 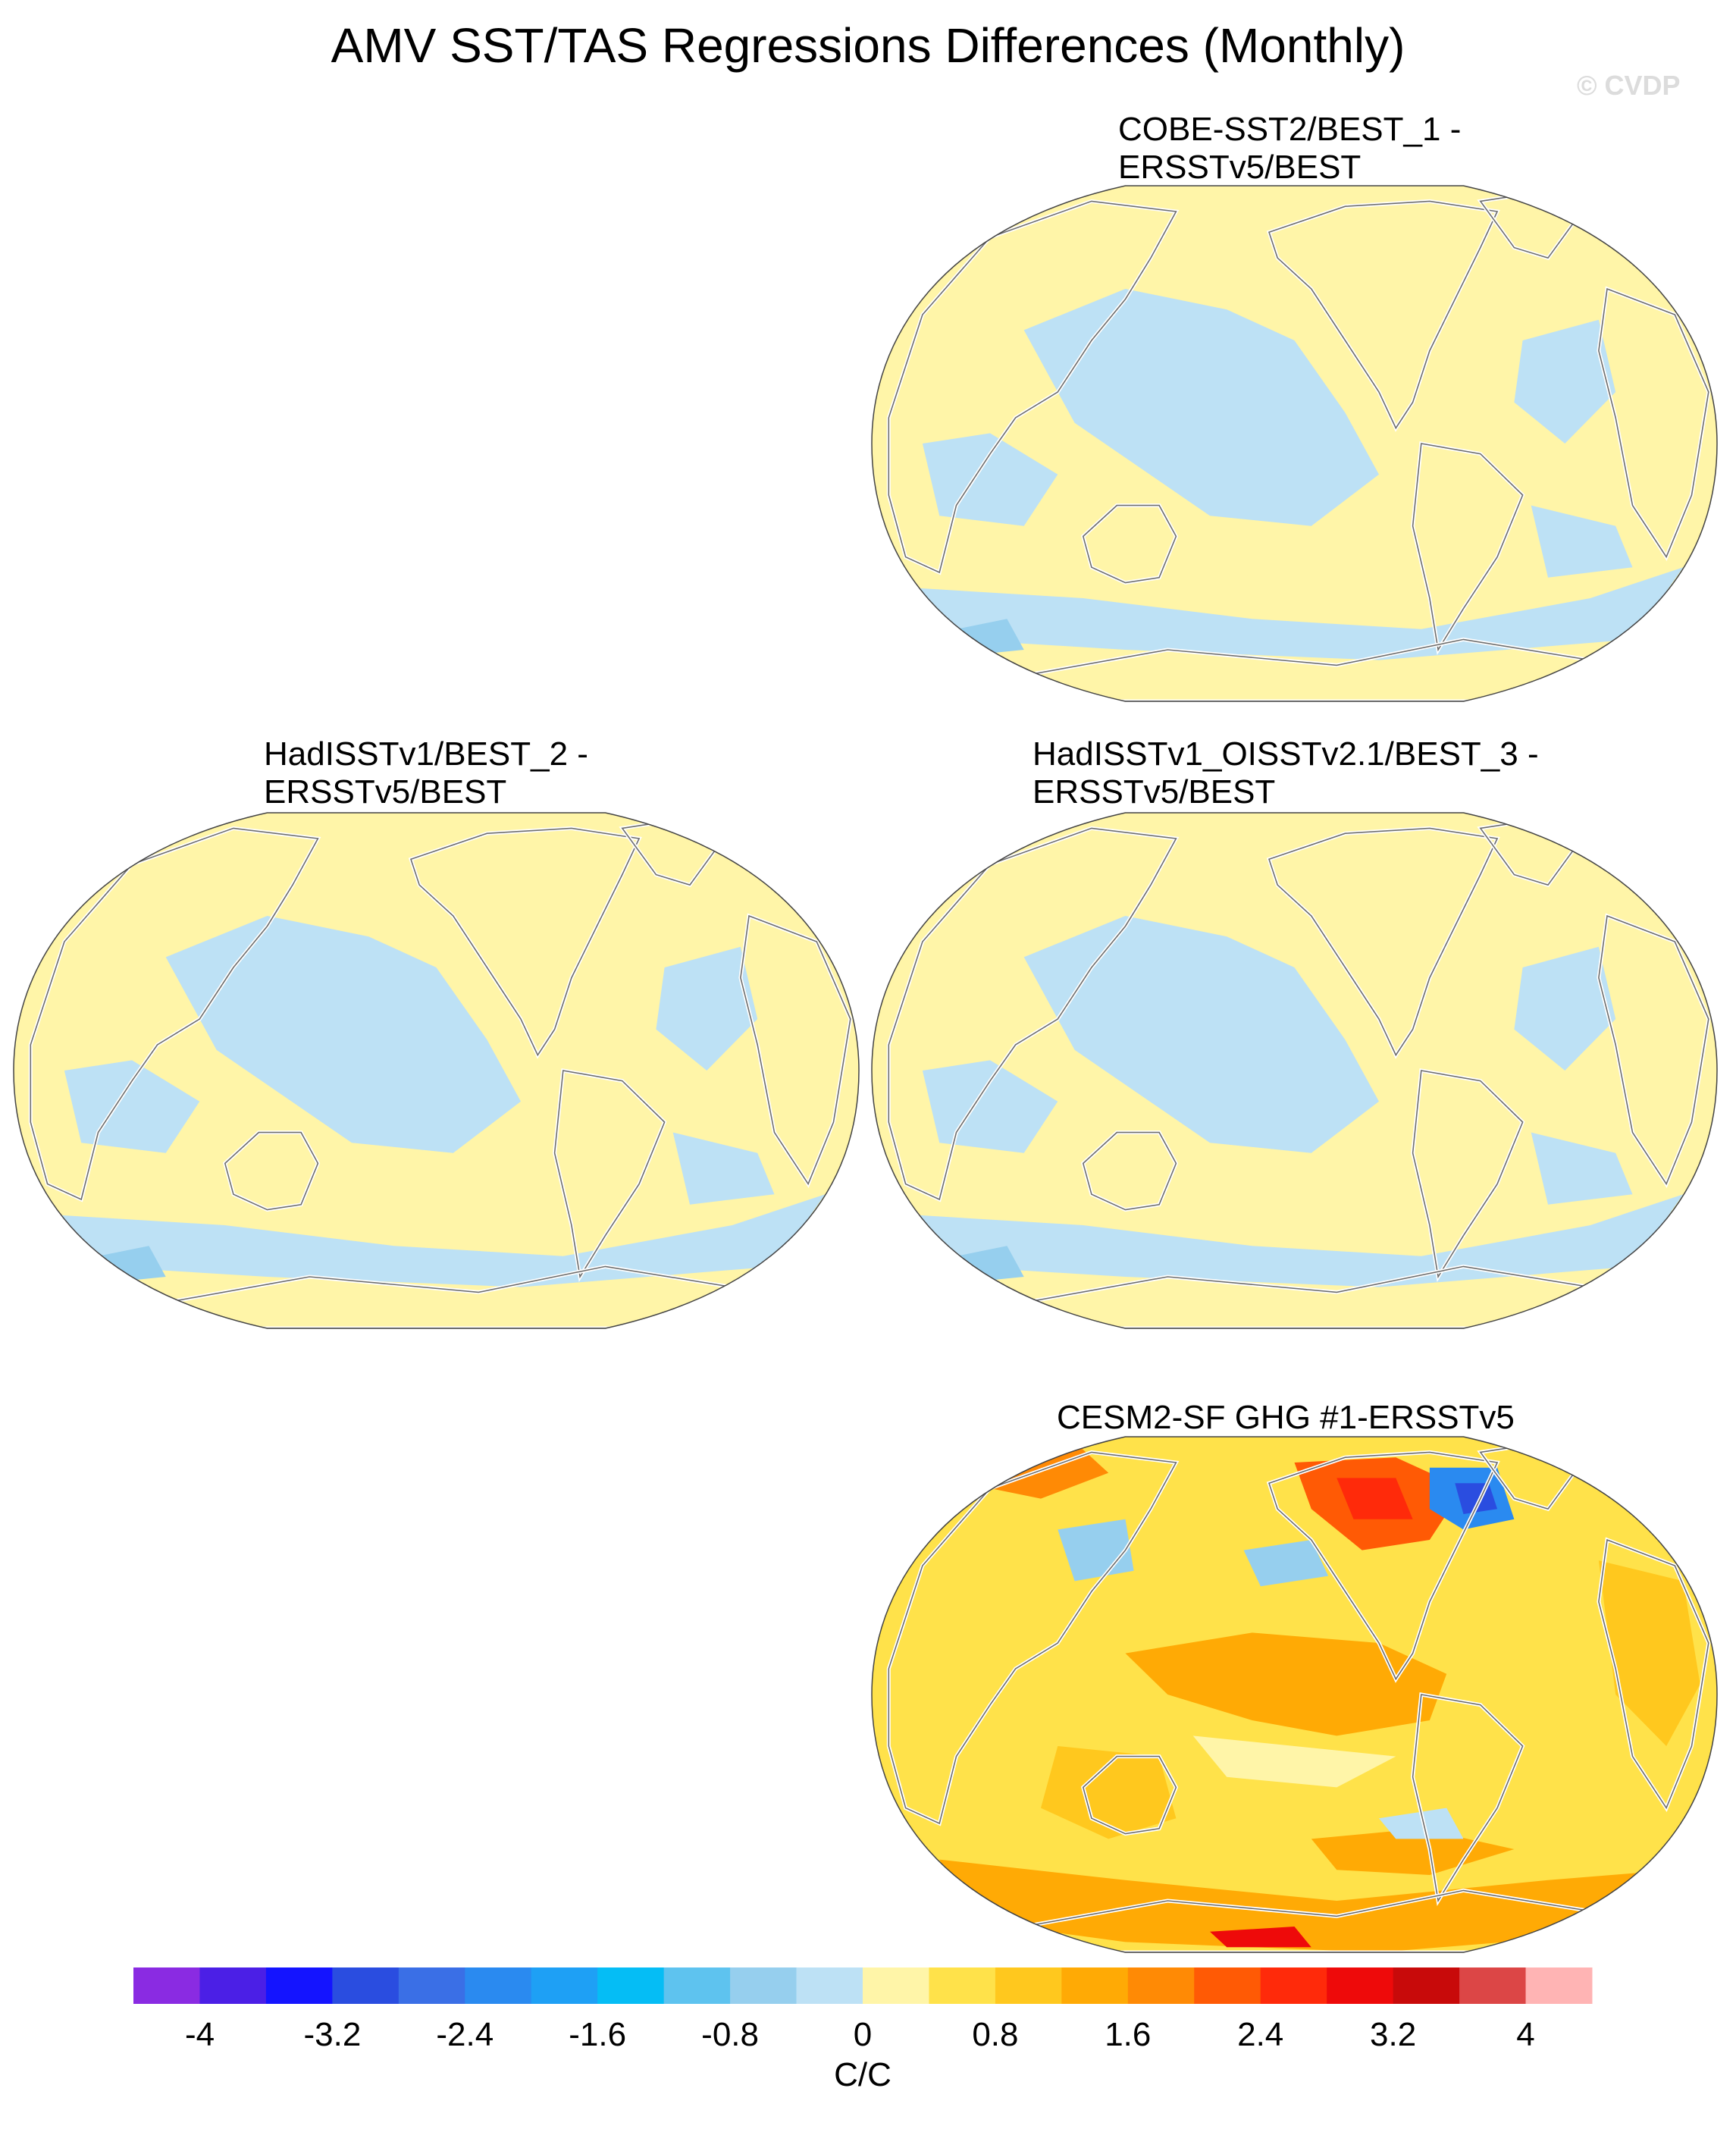 I want to click on colorbar-tick-label: 3.2, so click(x=1393, y=2035).